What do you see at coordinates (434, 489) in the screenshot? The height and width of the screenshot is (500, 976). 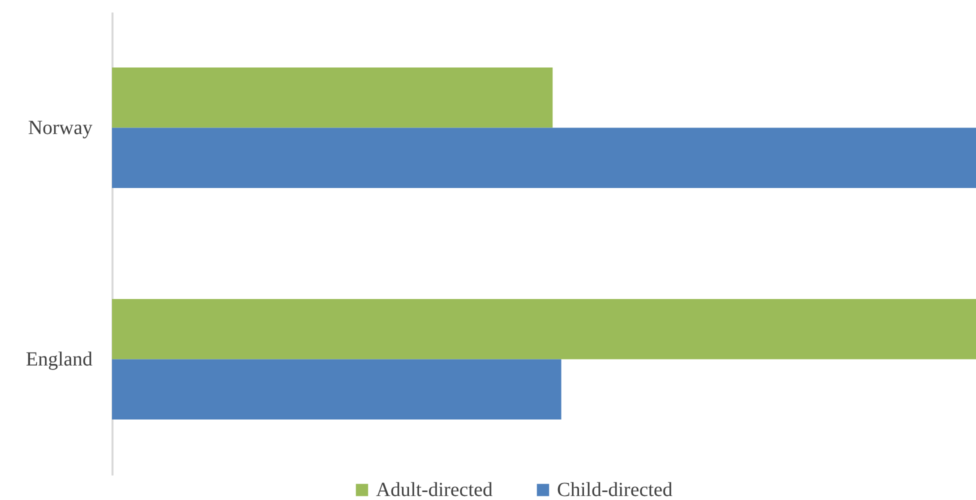 I see `legend-label: Adult-directed` at bounding box center [434, 489].